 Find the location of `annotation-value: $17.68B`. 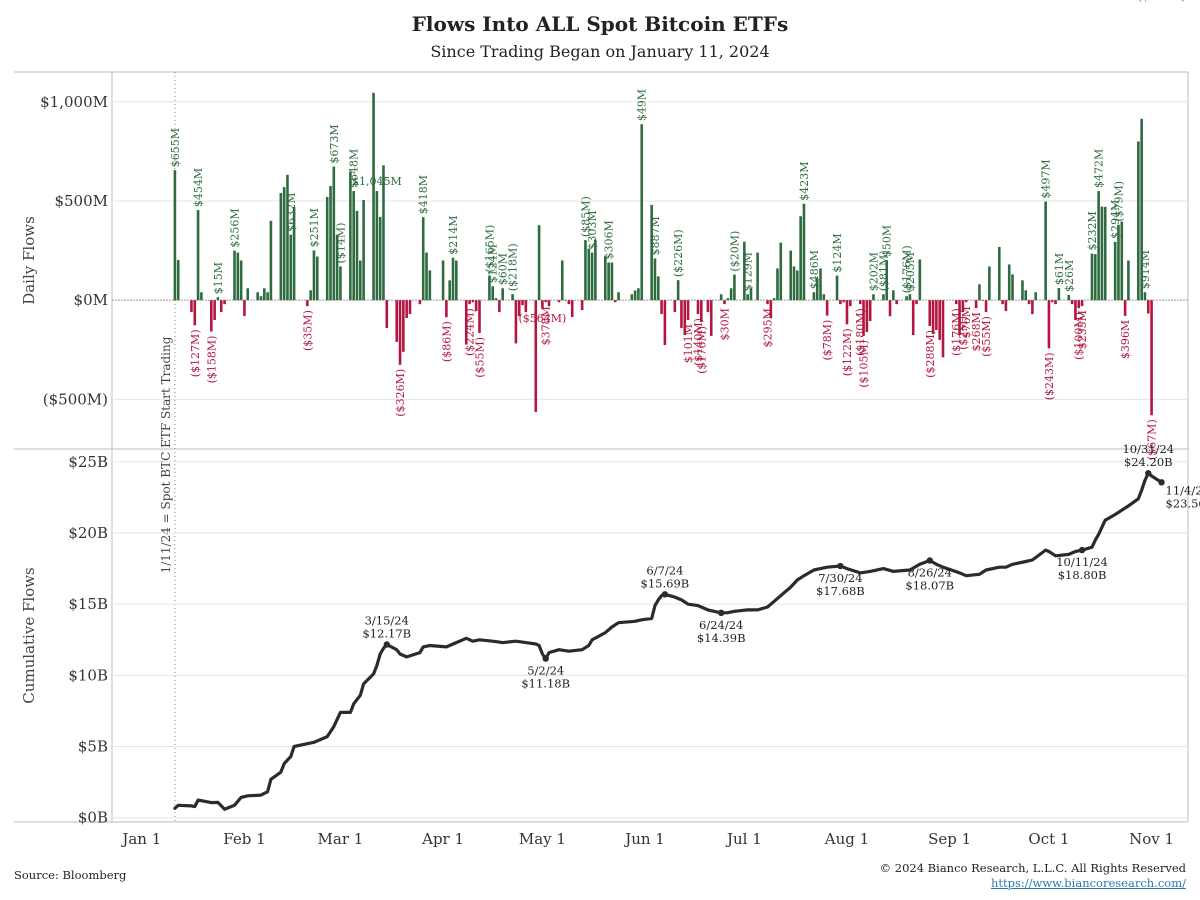

annotation-value: $17.68B is located at coordinates (840, 591).